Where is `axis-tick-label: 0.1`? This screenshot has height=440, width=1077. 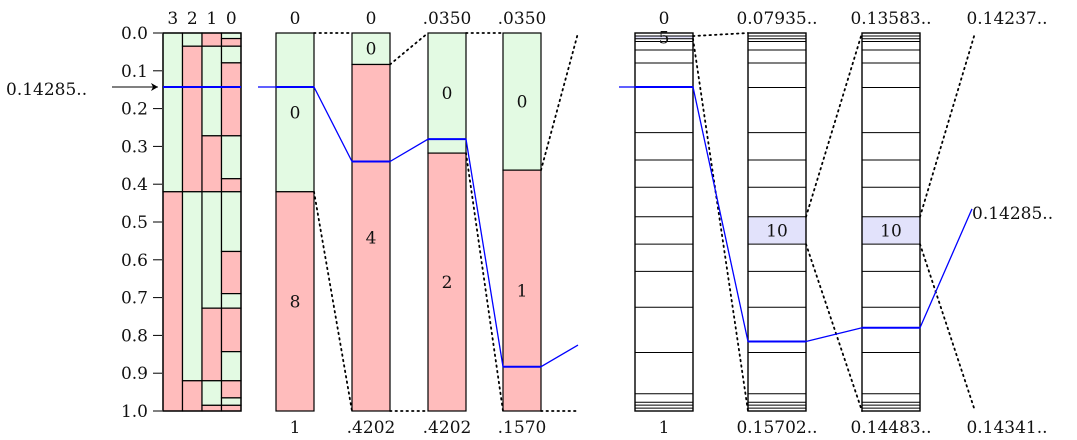 axis-tick-label: 0.1 is located at coordinates (134, 72).